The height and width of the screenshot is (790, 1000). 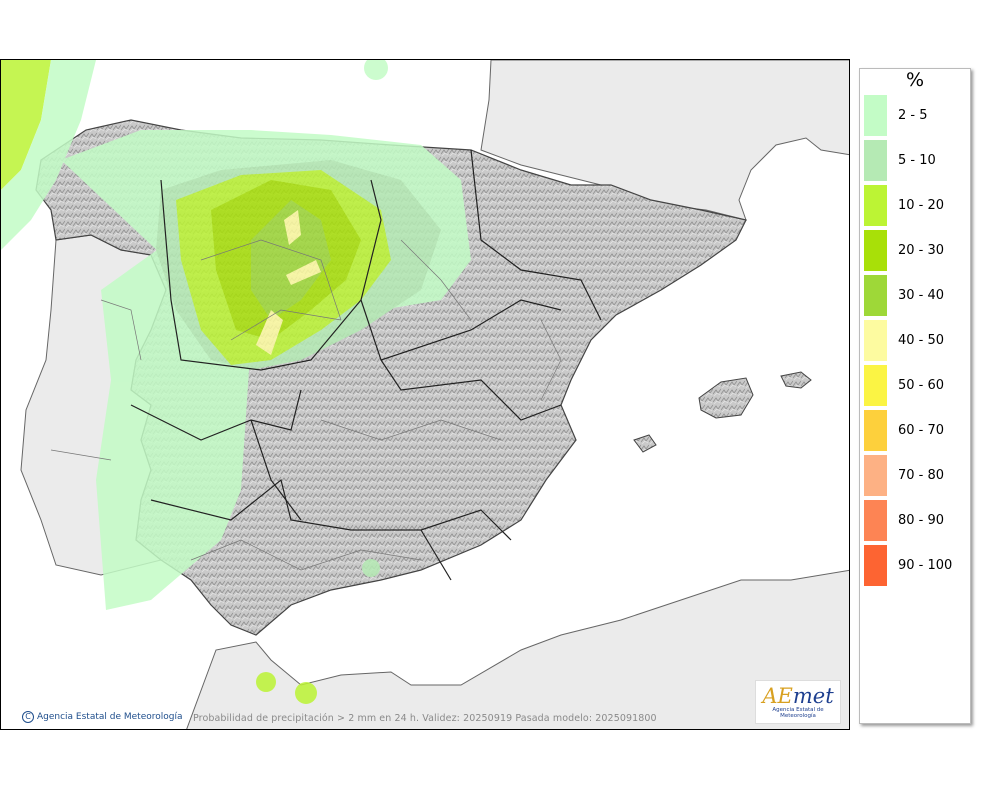 What do you see at coordinates (292, 227) in the screenshot?
I see `area-40-50-a` at bounding box center [292, 227].